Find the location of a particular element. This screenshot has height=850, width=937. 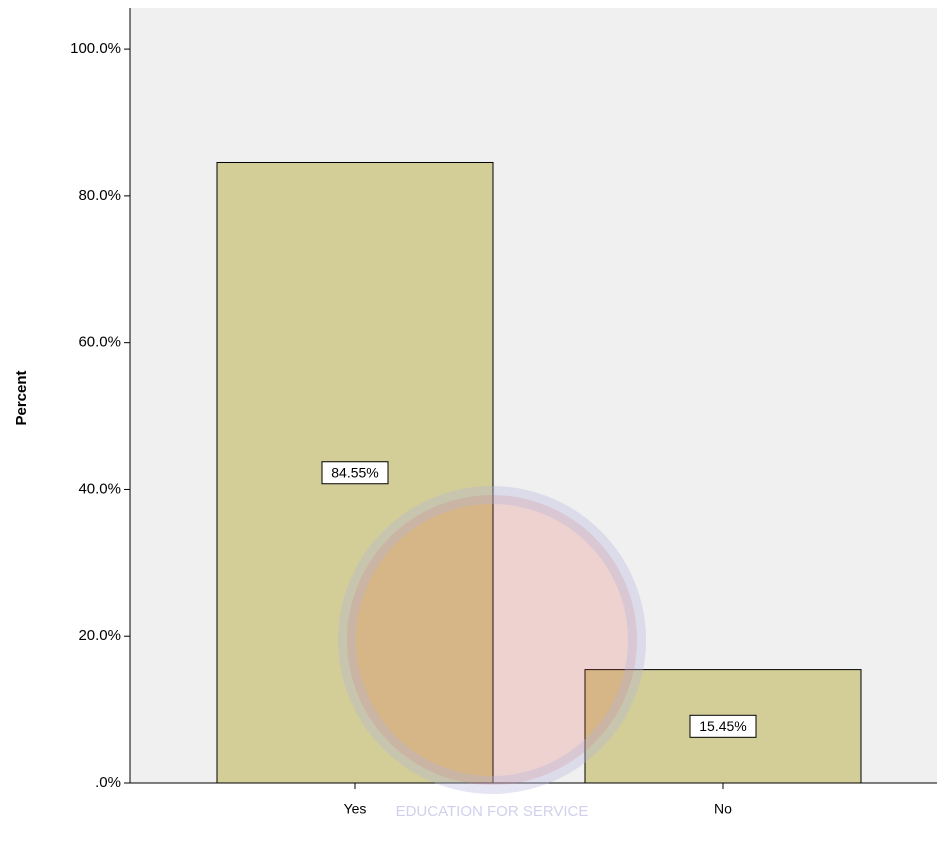

y-tick-label: 40.0% is located at coordinates (99, 488).